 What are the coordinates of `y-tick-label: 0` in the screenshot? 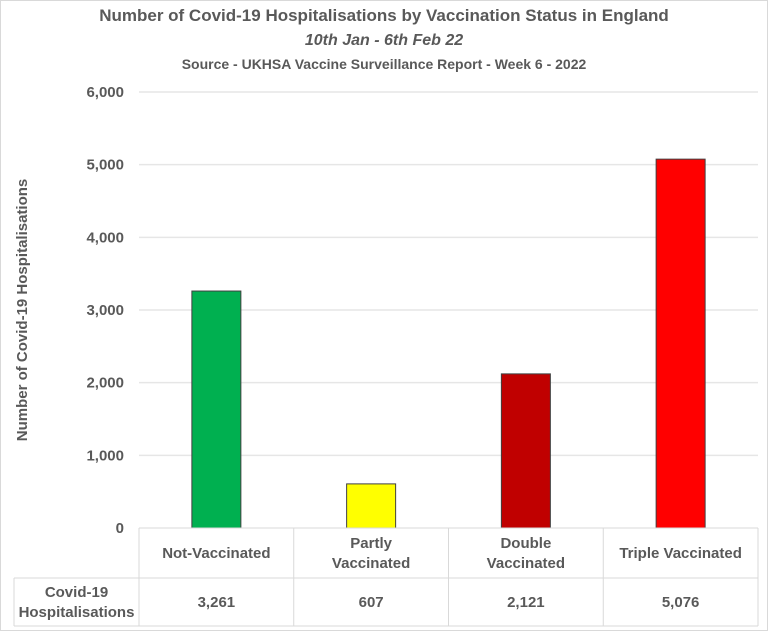 It's located at (120, 528).